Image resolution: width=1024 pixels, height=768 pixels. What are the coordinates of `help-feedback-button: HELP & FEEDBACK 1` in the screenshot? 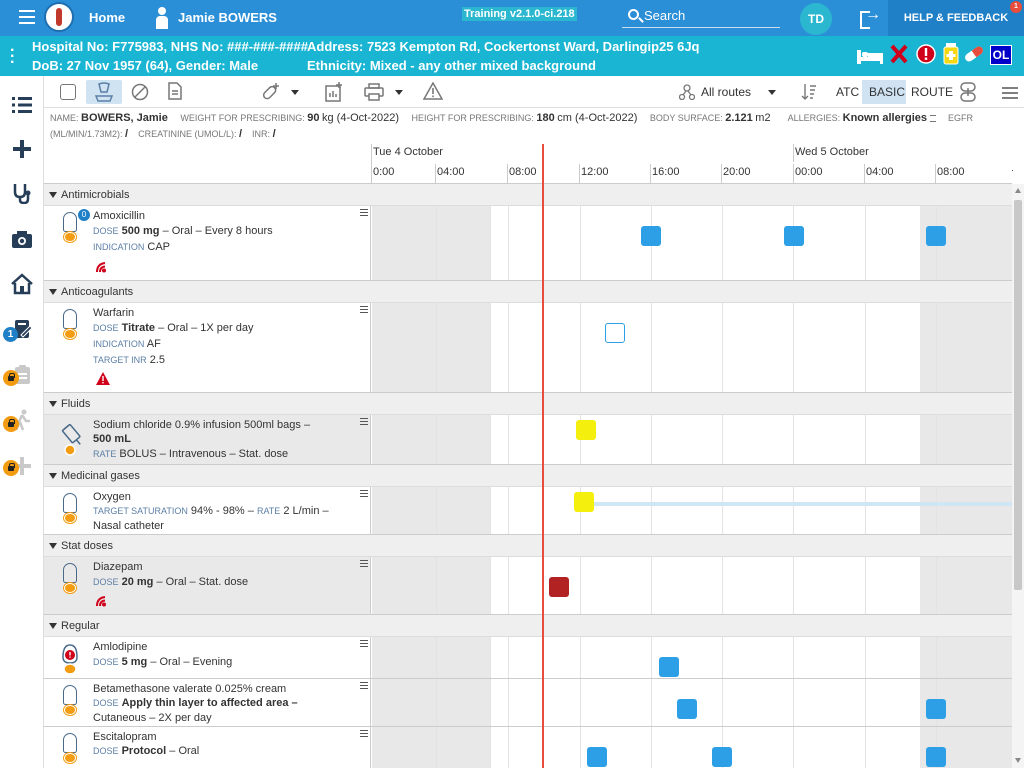 It's located at (956, 18).